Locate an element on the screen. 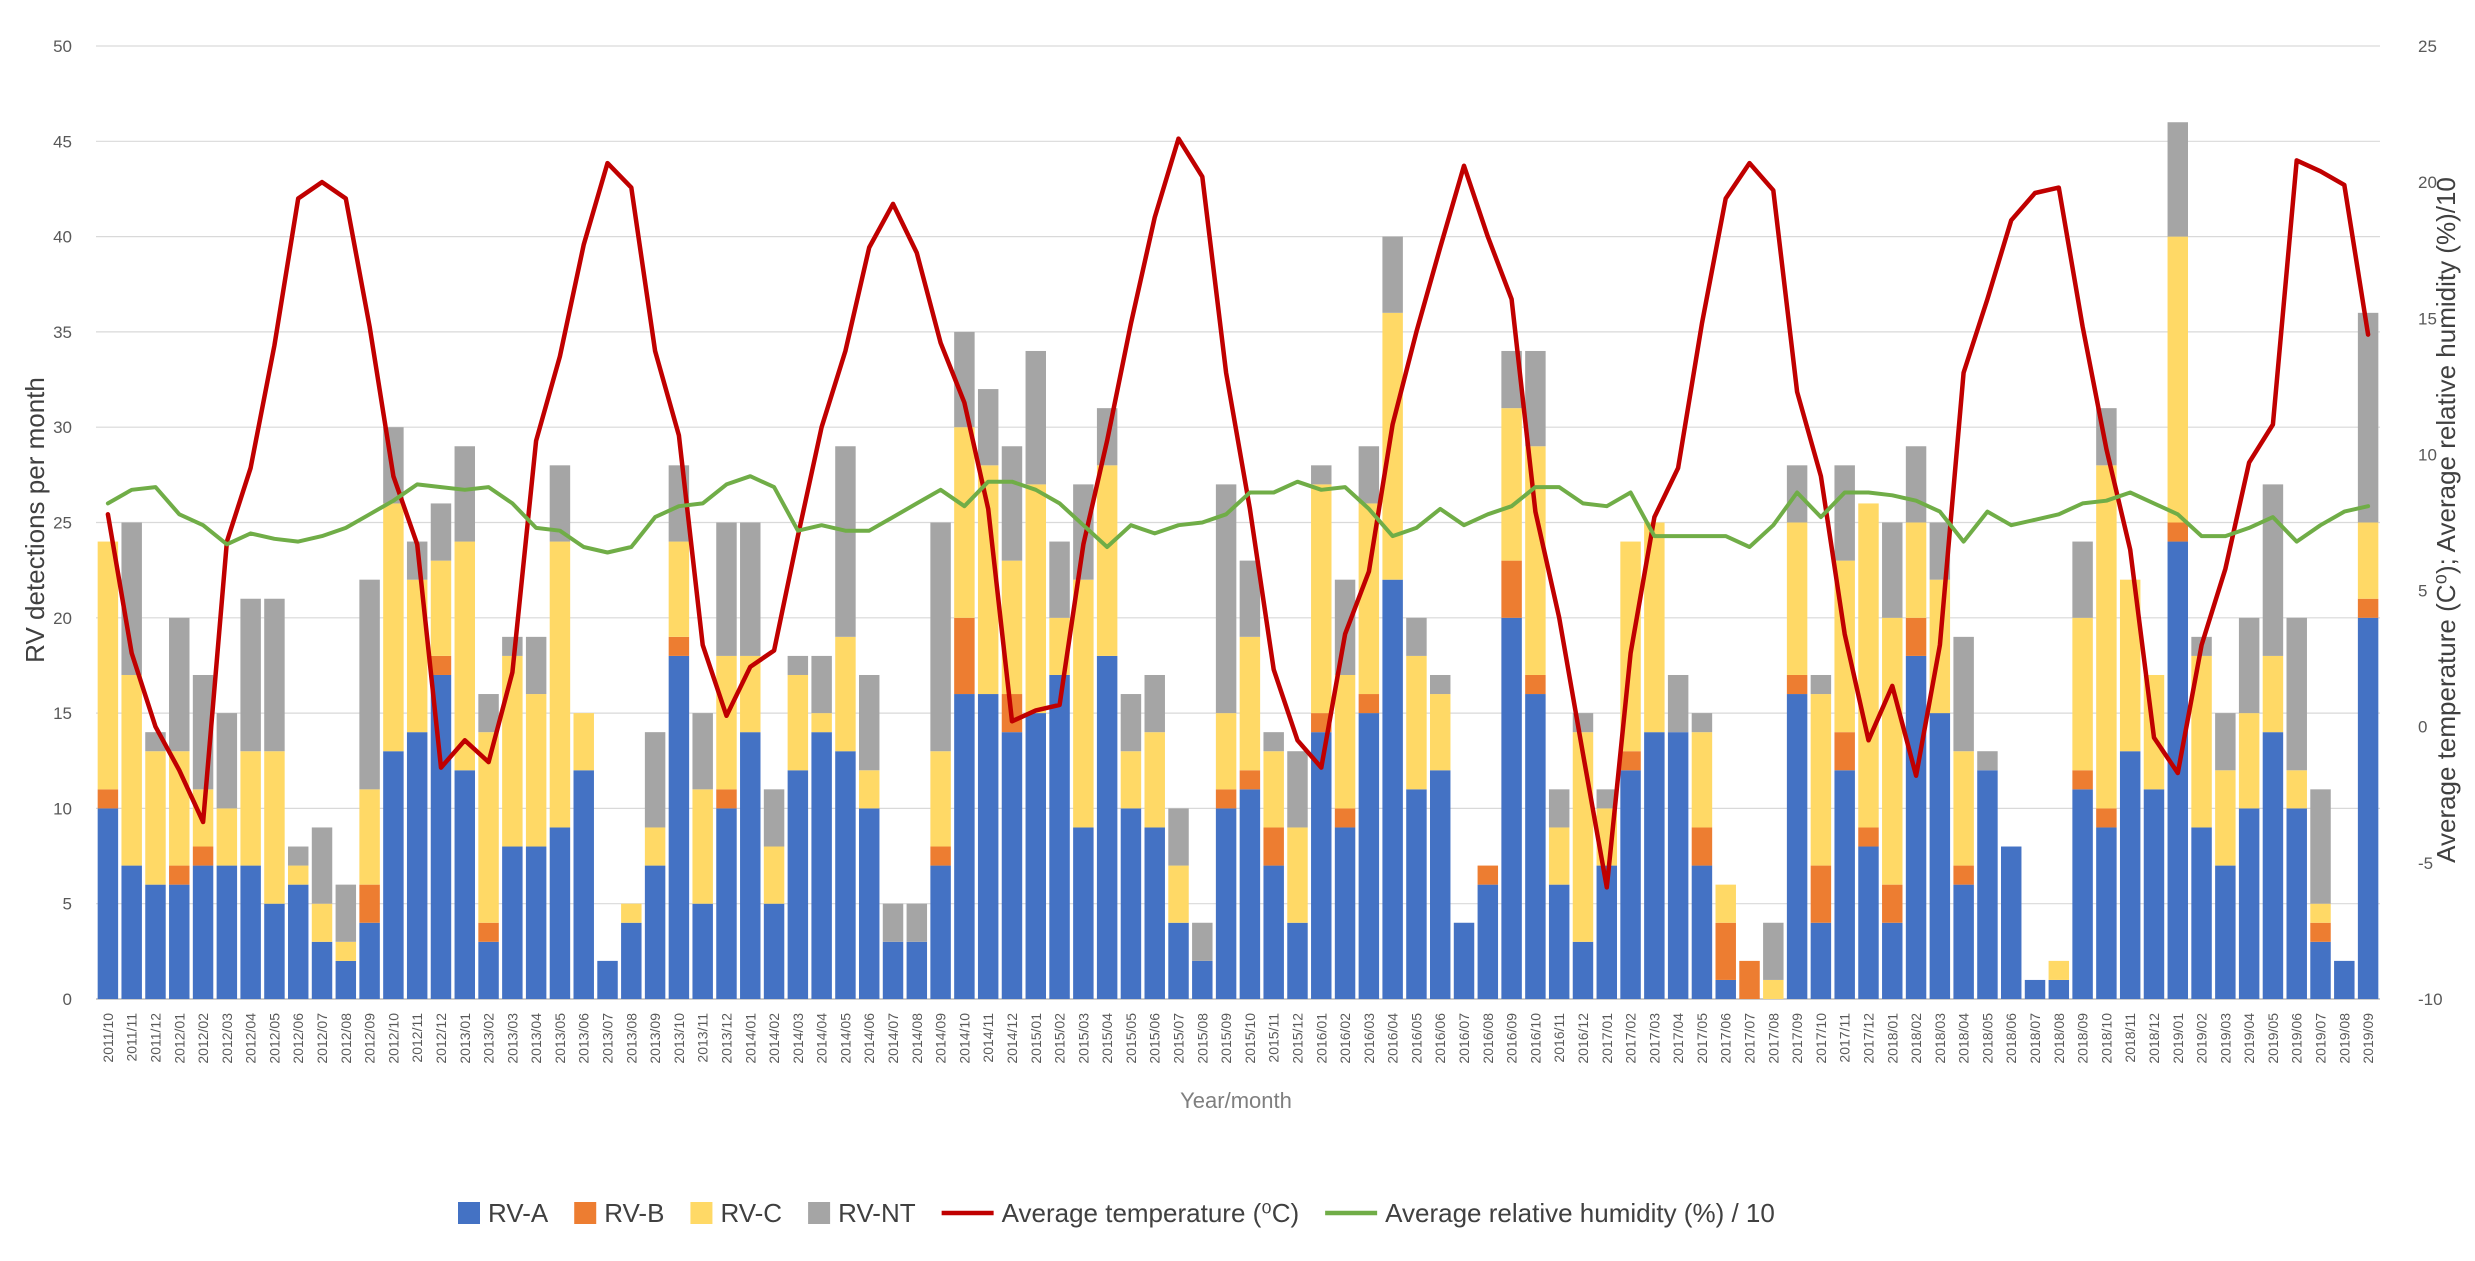 This screenshot has height=1261, width=2475. humidity-line is located at coordinates (1238, 514).